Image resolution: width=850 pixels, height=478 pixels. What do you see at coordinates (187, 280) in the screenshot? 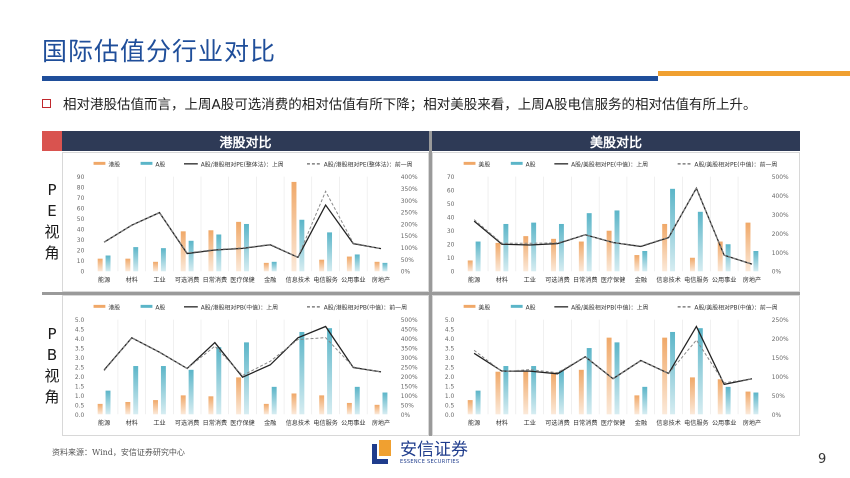
I see `x-tick-label: 可选消费` at bounding box center [187, 280].